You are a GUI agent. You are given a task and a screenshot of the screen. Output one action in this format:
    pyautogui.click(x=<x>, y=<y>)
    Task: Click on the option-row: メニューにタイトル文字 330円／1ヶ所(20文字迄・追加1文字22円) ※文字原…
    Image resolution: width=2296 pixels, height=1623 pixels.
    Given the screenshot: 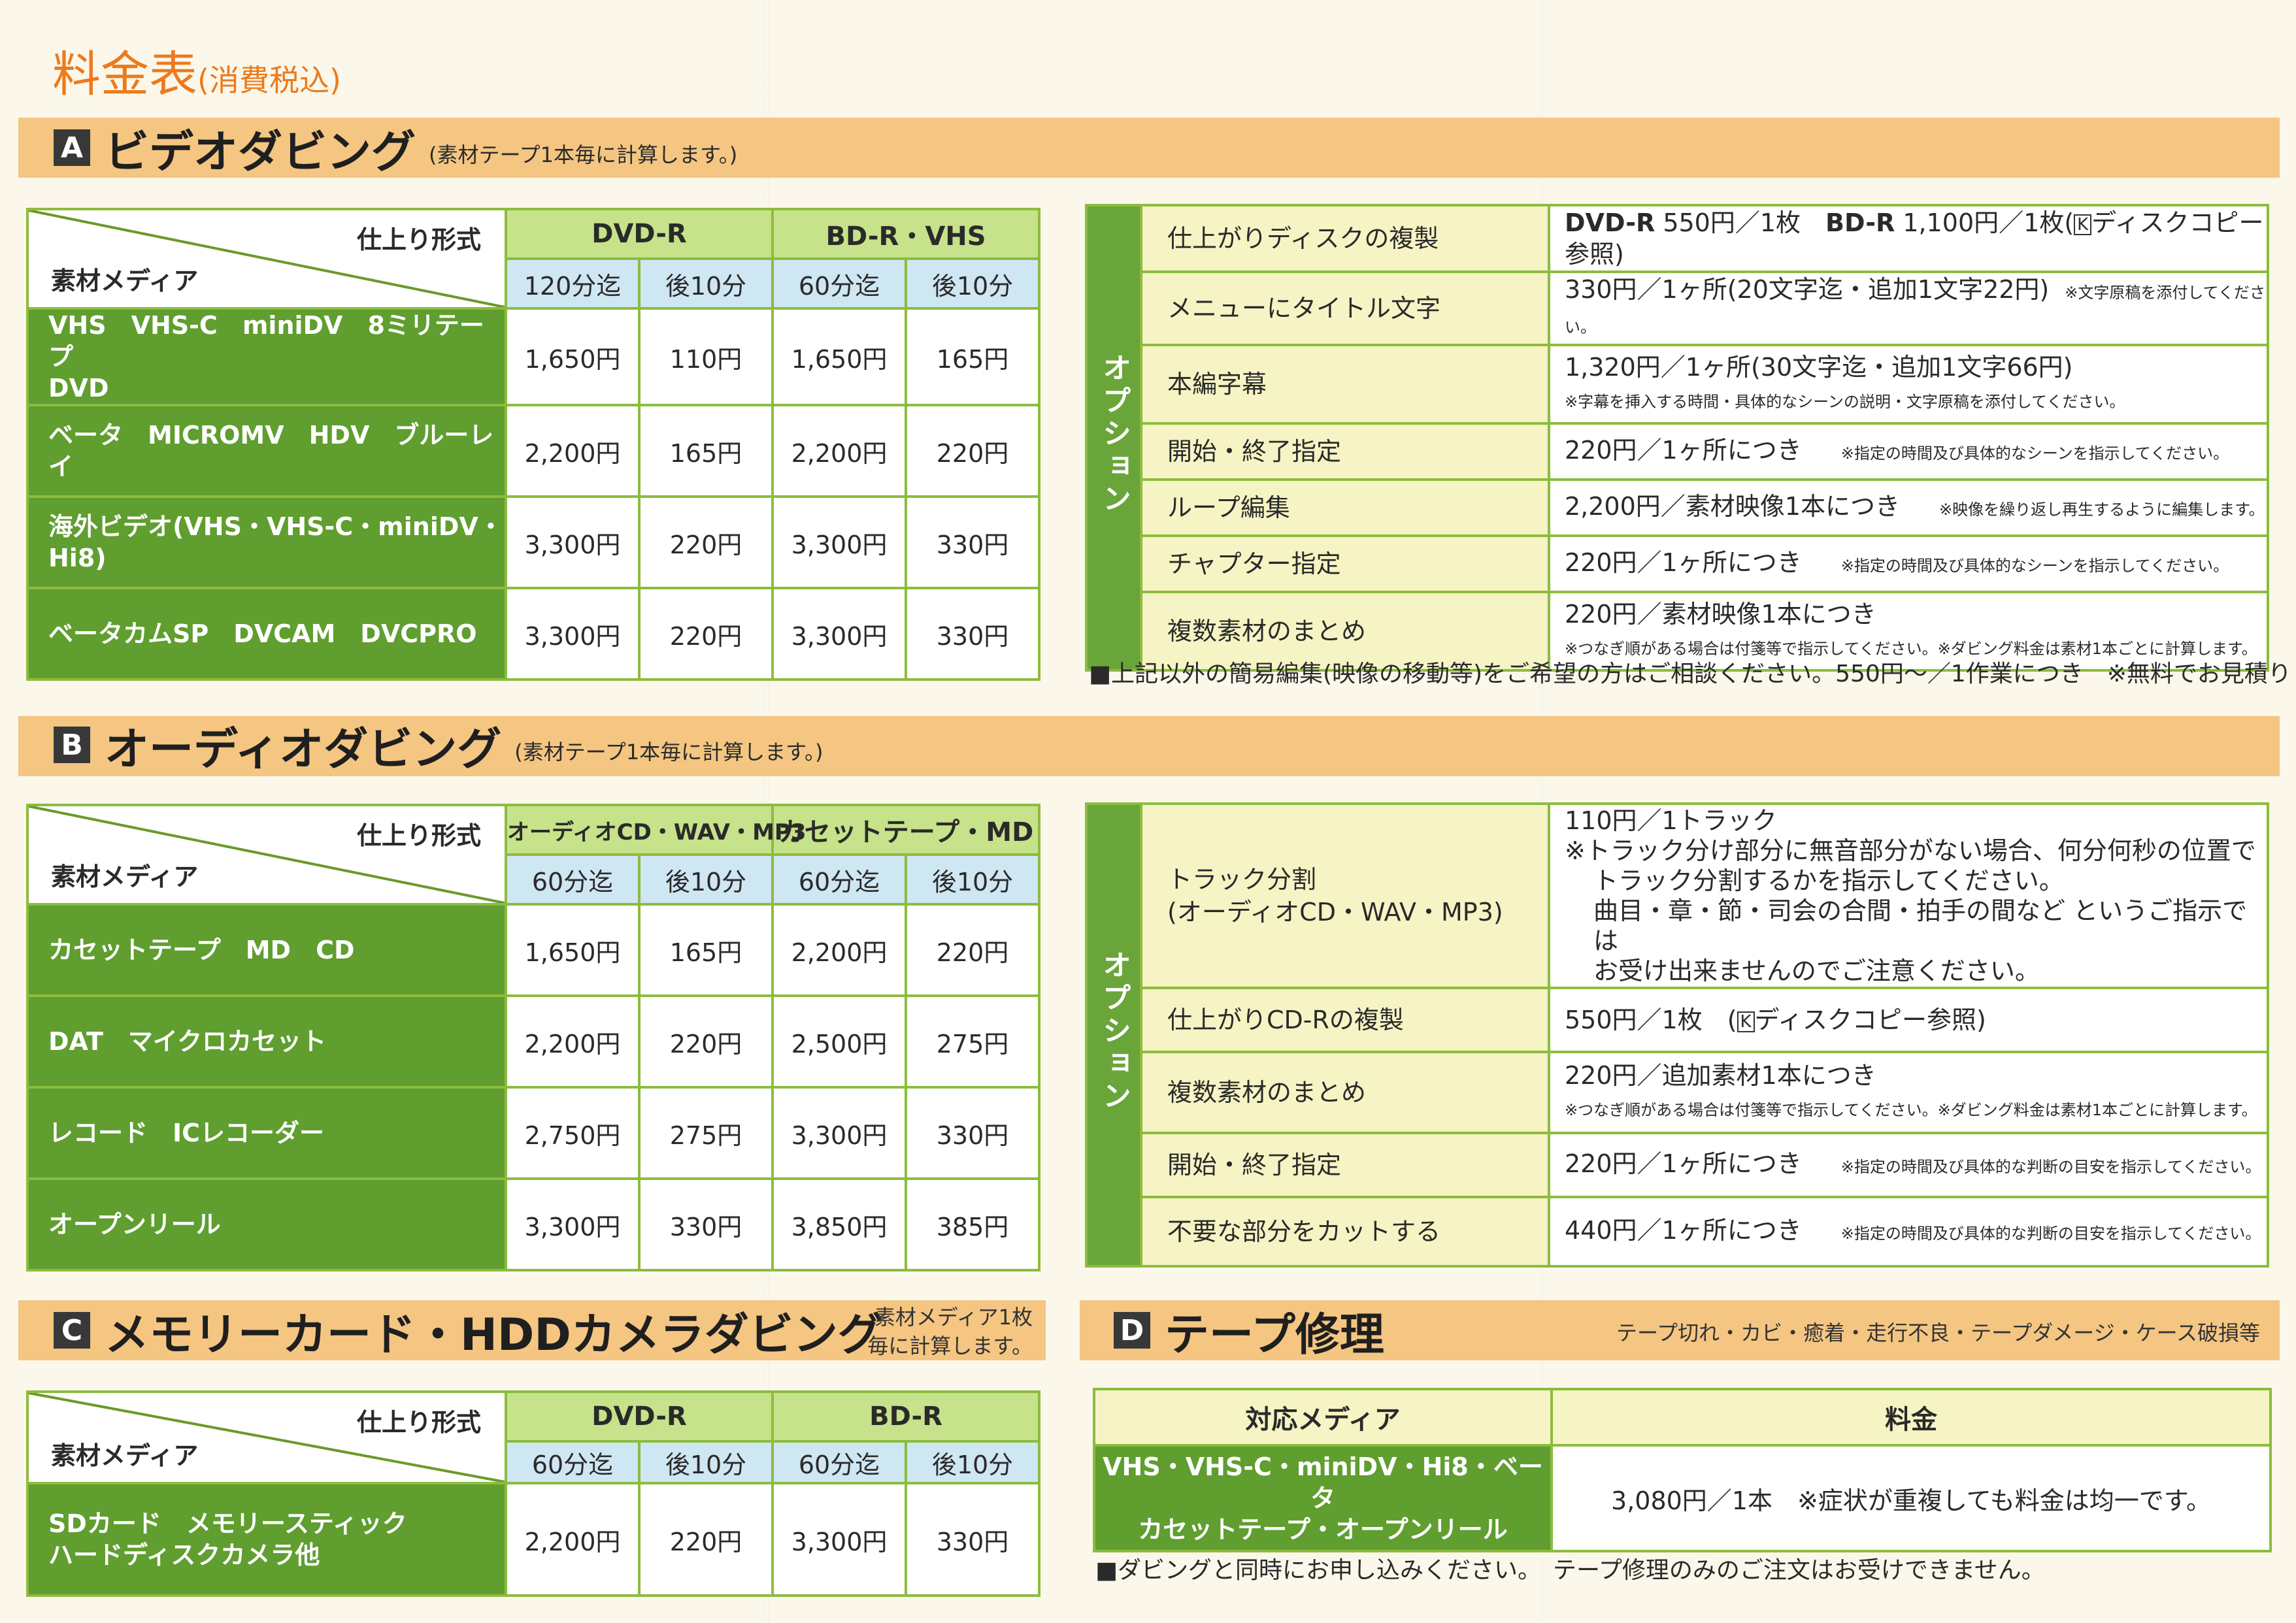 What is the action you would take?
    pyautogui.click(x=1677, y=308)
    